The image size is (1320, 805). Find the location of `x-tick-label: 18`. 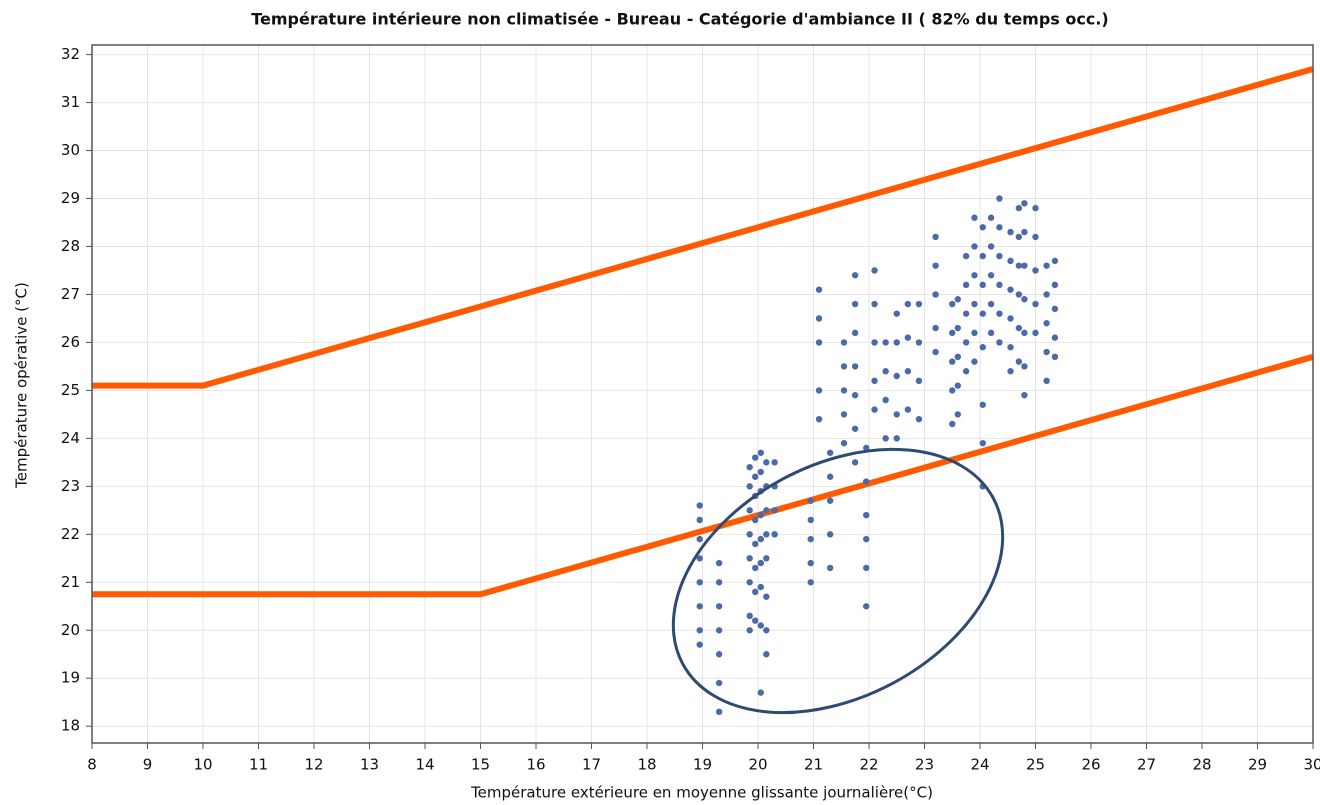

x-tick-label: 18 is located at coordinates (646, 765).